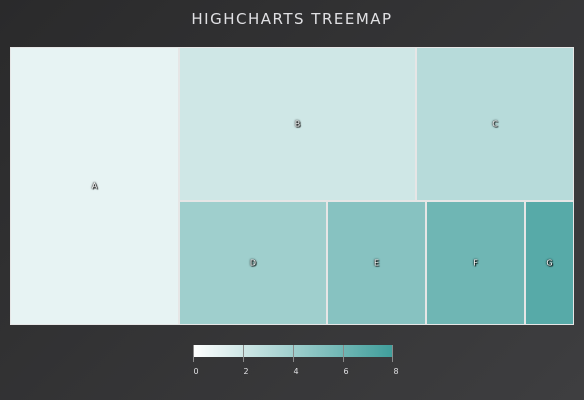 This screenshot has width=584, height=400. Describe the element at coordinates (396, 371) in the screenshot. I see `color-axis-tick-label: 8` at that location.